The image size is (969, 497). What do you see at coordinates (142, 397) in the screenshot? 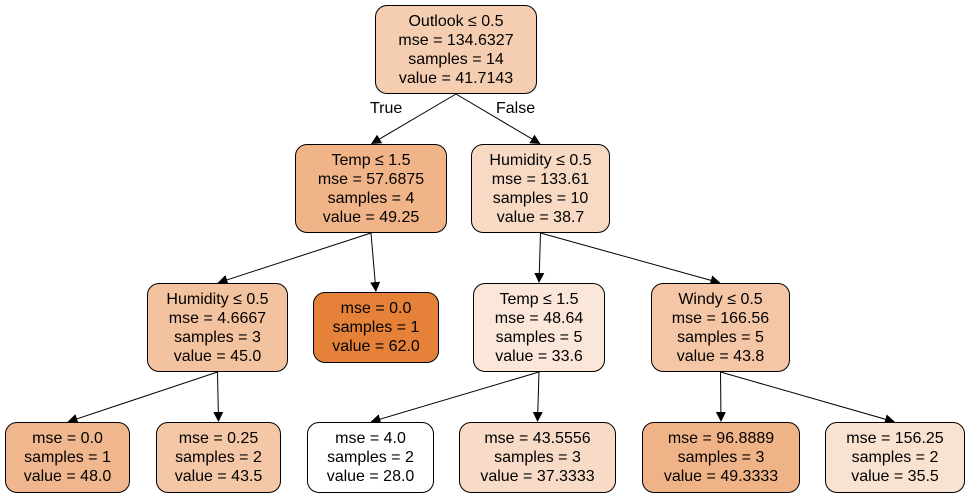
I see `tree-edge-n2-n3` at bounding box center [142, 397].